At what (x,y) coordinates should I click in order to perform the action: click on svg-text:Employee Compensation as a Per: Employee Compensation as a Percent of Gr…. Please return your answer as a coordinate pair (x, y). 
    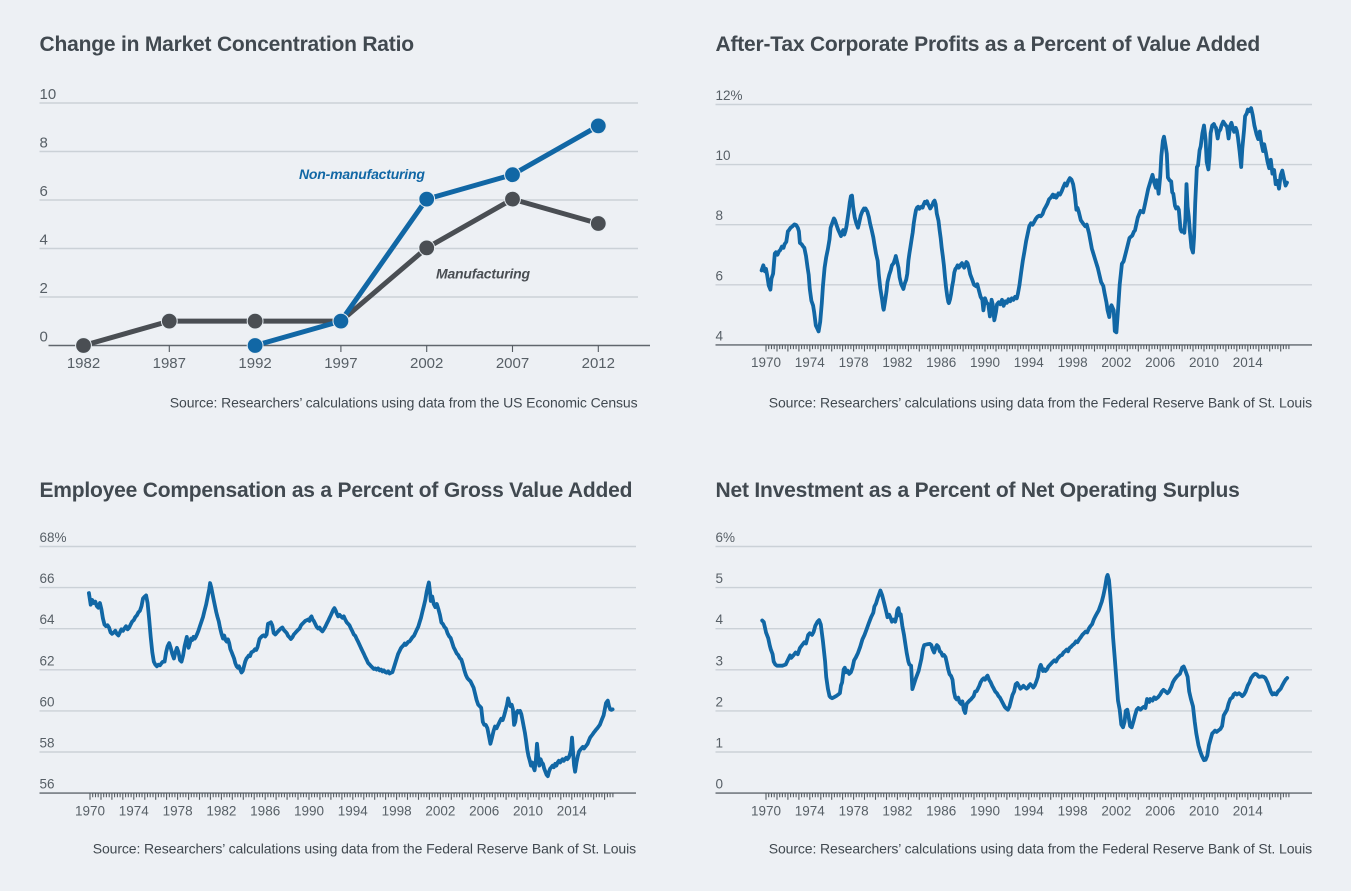
    Looking at the image, I should click on (336, 490).